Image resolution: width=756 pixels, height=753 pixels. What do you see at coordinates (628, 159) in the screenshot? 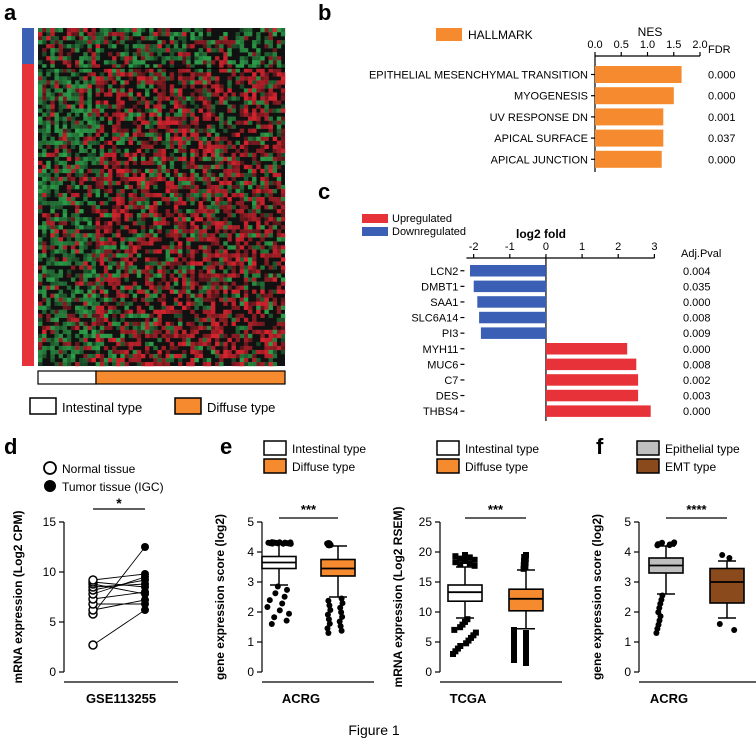
I see `chart-b-bar` at bounding box center [628, 159].